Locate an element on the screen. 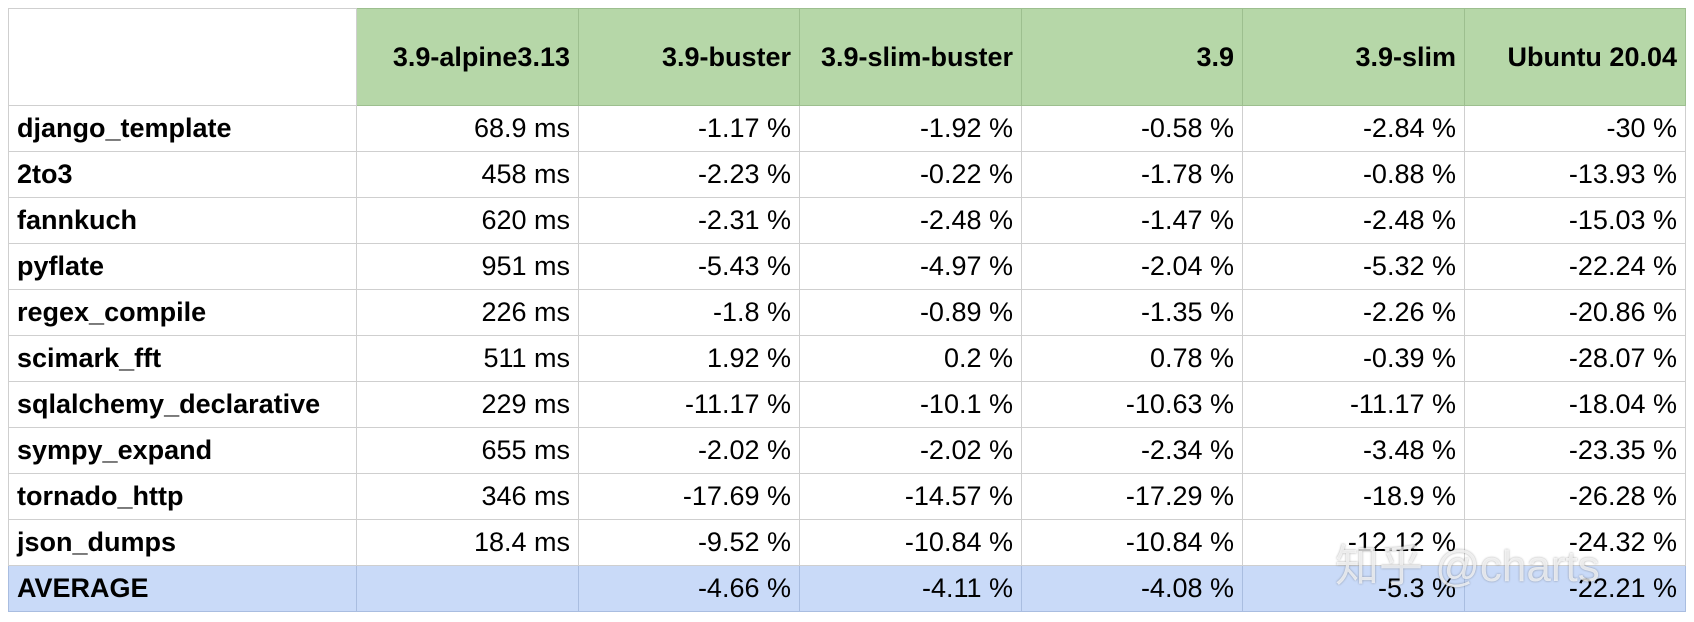  cell: 458 ms is located at coordinates (467, 174).